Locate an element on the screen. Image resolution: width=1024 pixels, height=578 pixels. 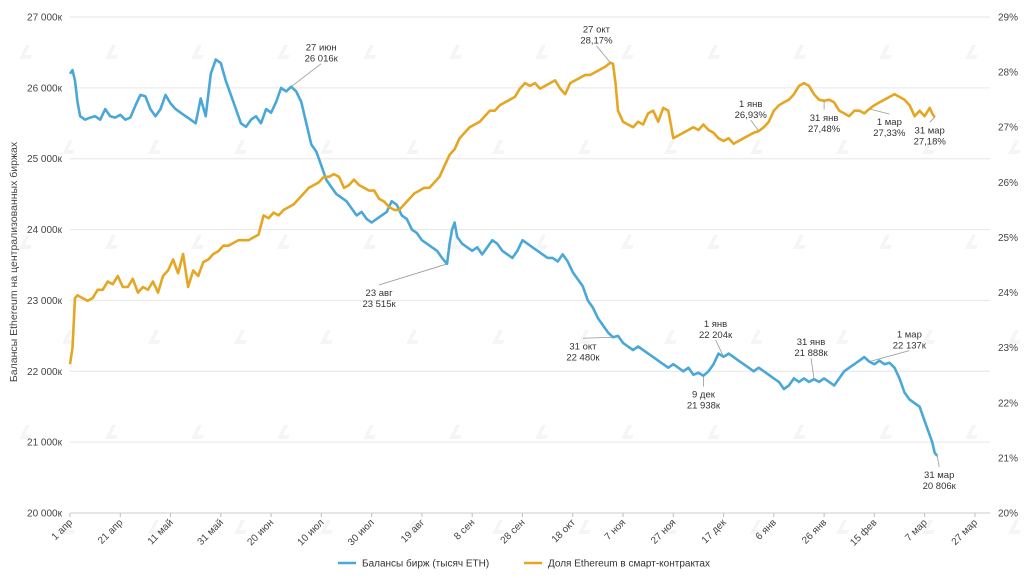
annotation: 9 дек 21 938к is located at coordinates (704, 393).